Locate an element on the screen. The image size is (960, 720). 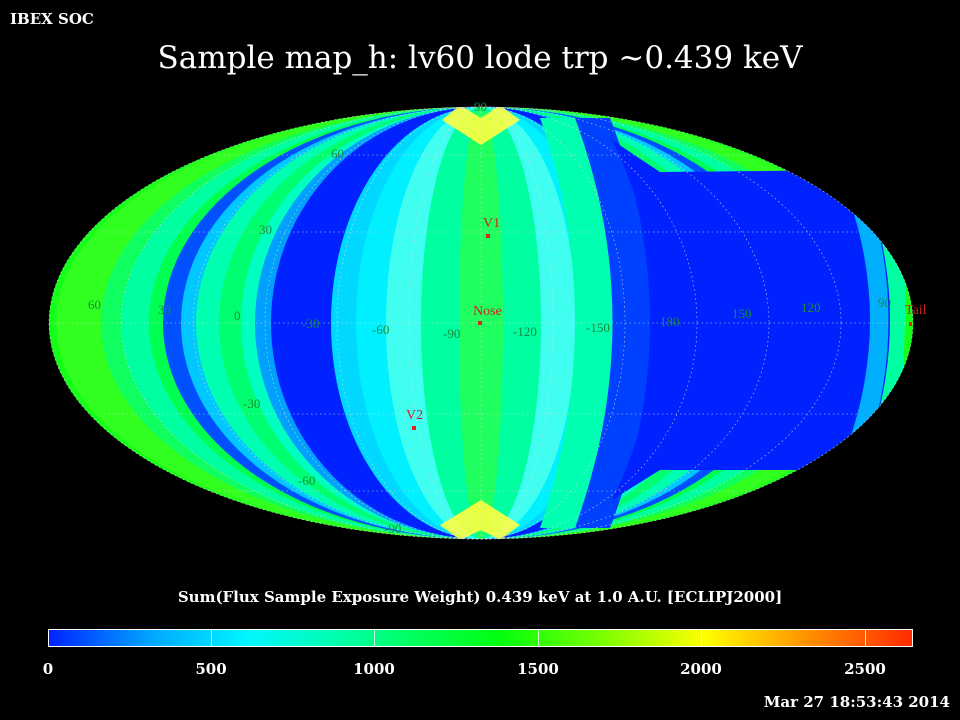
lat-label-minus90: -90 is located at coordinates (392, 528).